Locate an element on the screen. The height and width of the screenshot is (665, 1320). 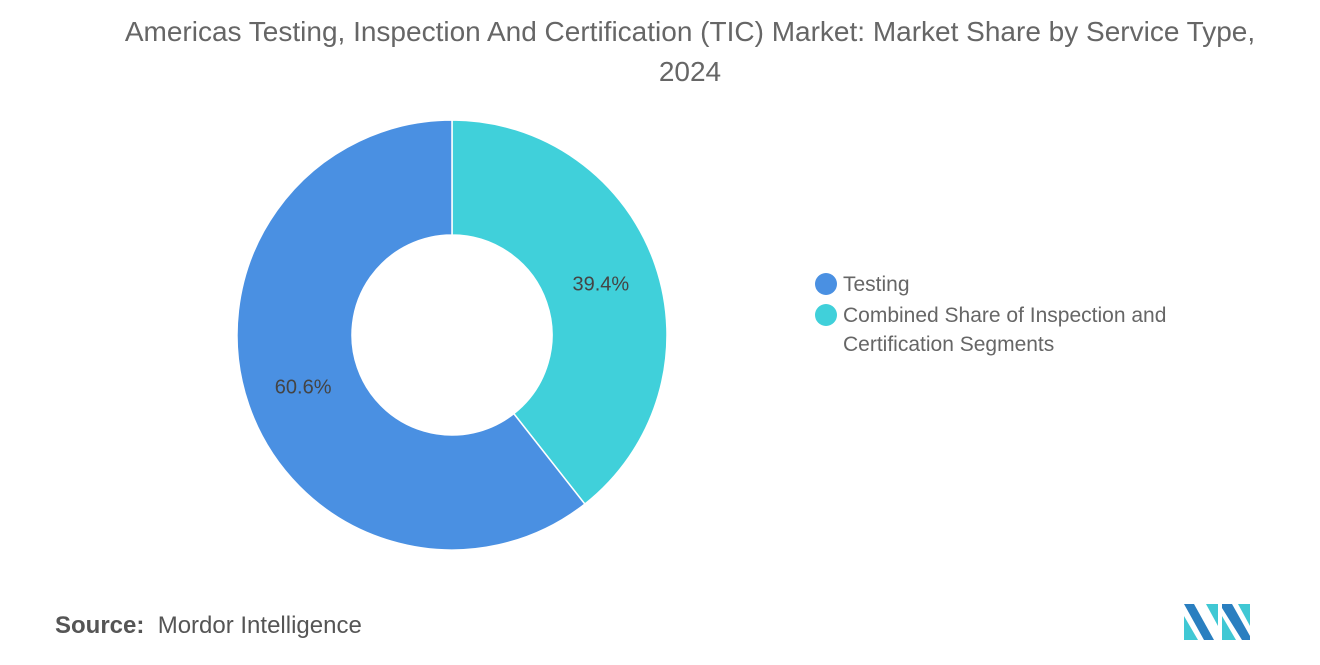
mordor-logo is located at coordinates (1217, 622).